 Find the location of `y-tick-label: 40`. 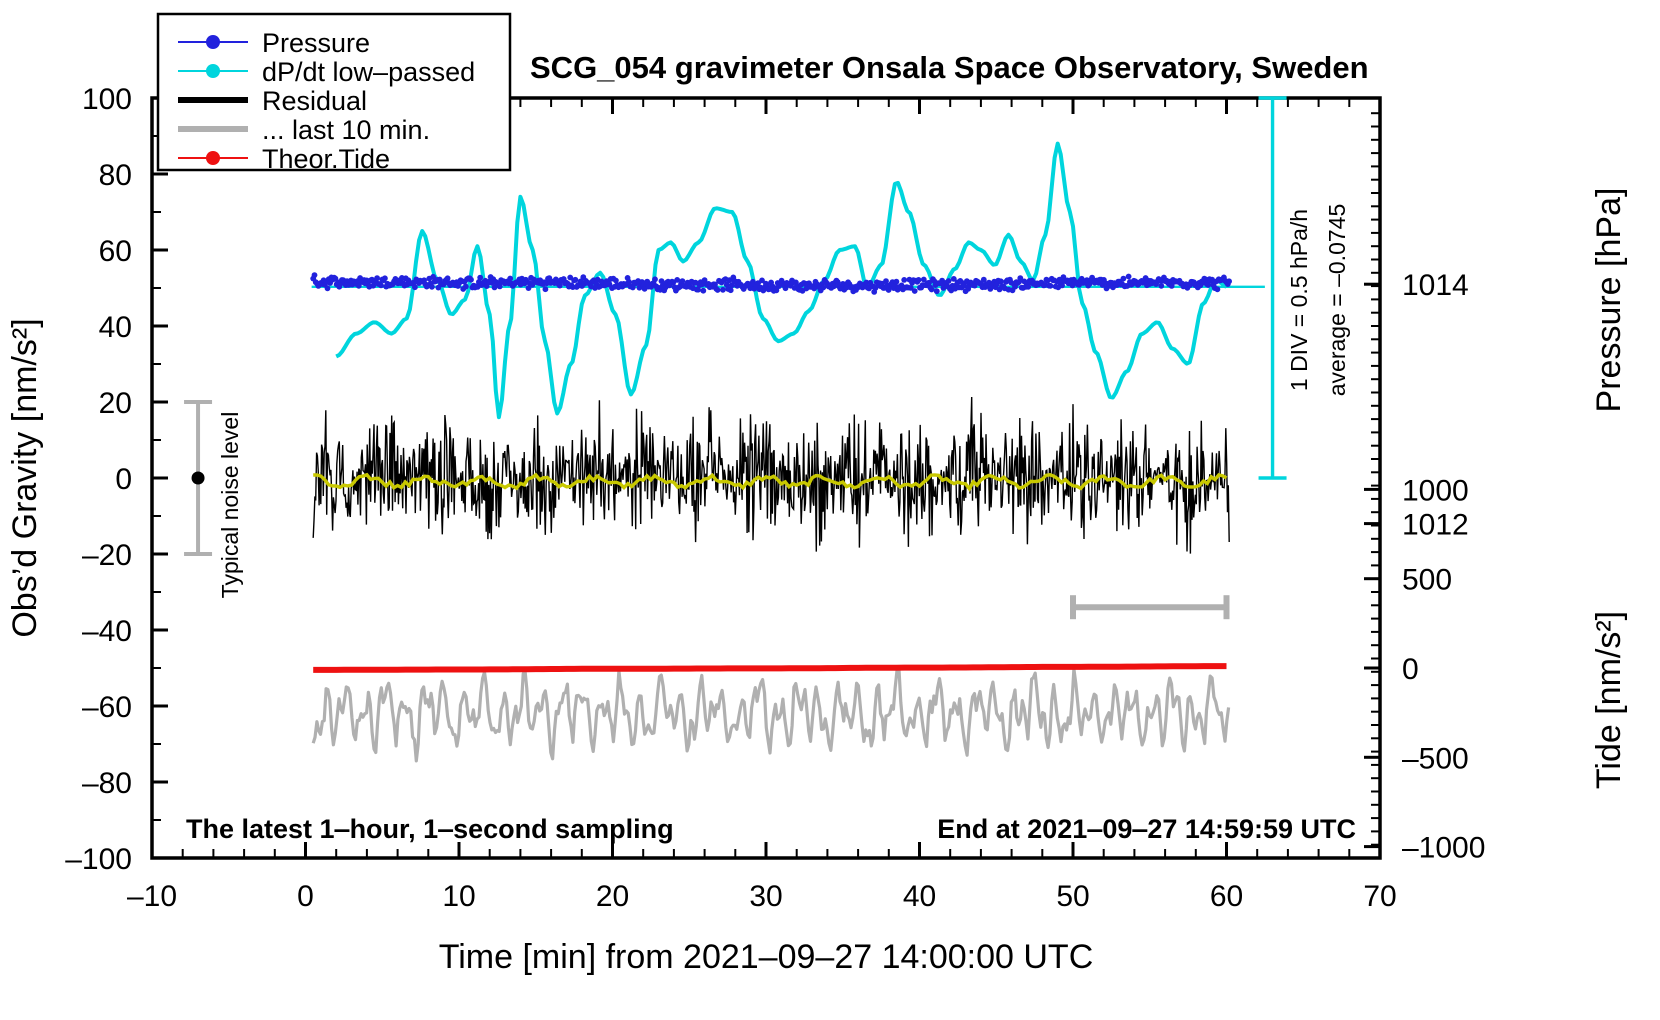

y-tick-label: 40 is located at coordinates (115, 327).